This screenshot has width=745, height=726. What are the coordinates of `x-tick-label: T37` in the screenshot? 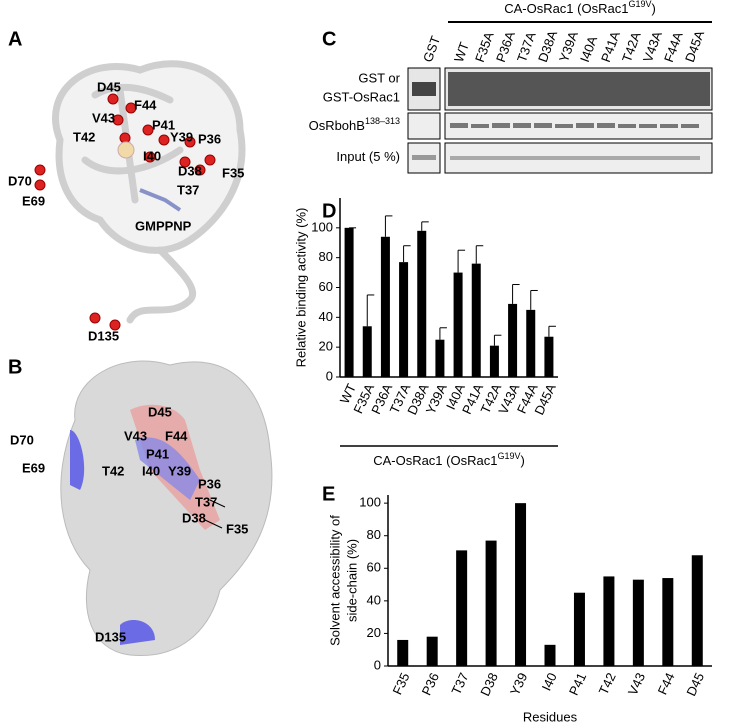 It's located at (459, 683).